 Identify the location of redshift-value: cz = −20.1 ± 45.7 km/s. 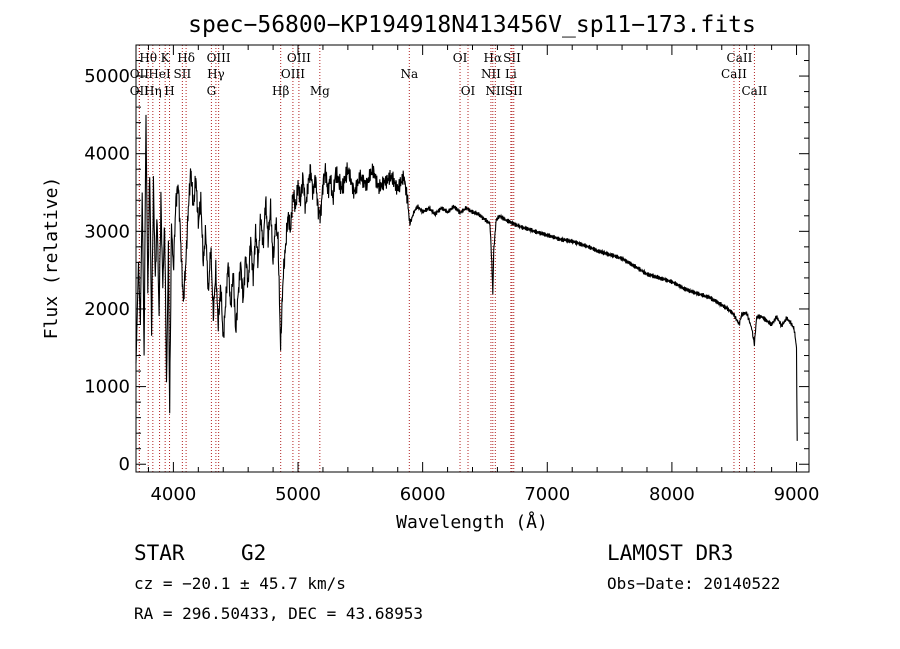
(240, 583).